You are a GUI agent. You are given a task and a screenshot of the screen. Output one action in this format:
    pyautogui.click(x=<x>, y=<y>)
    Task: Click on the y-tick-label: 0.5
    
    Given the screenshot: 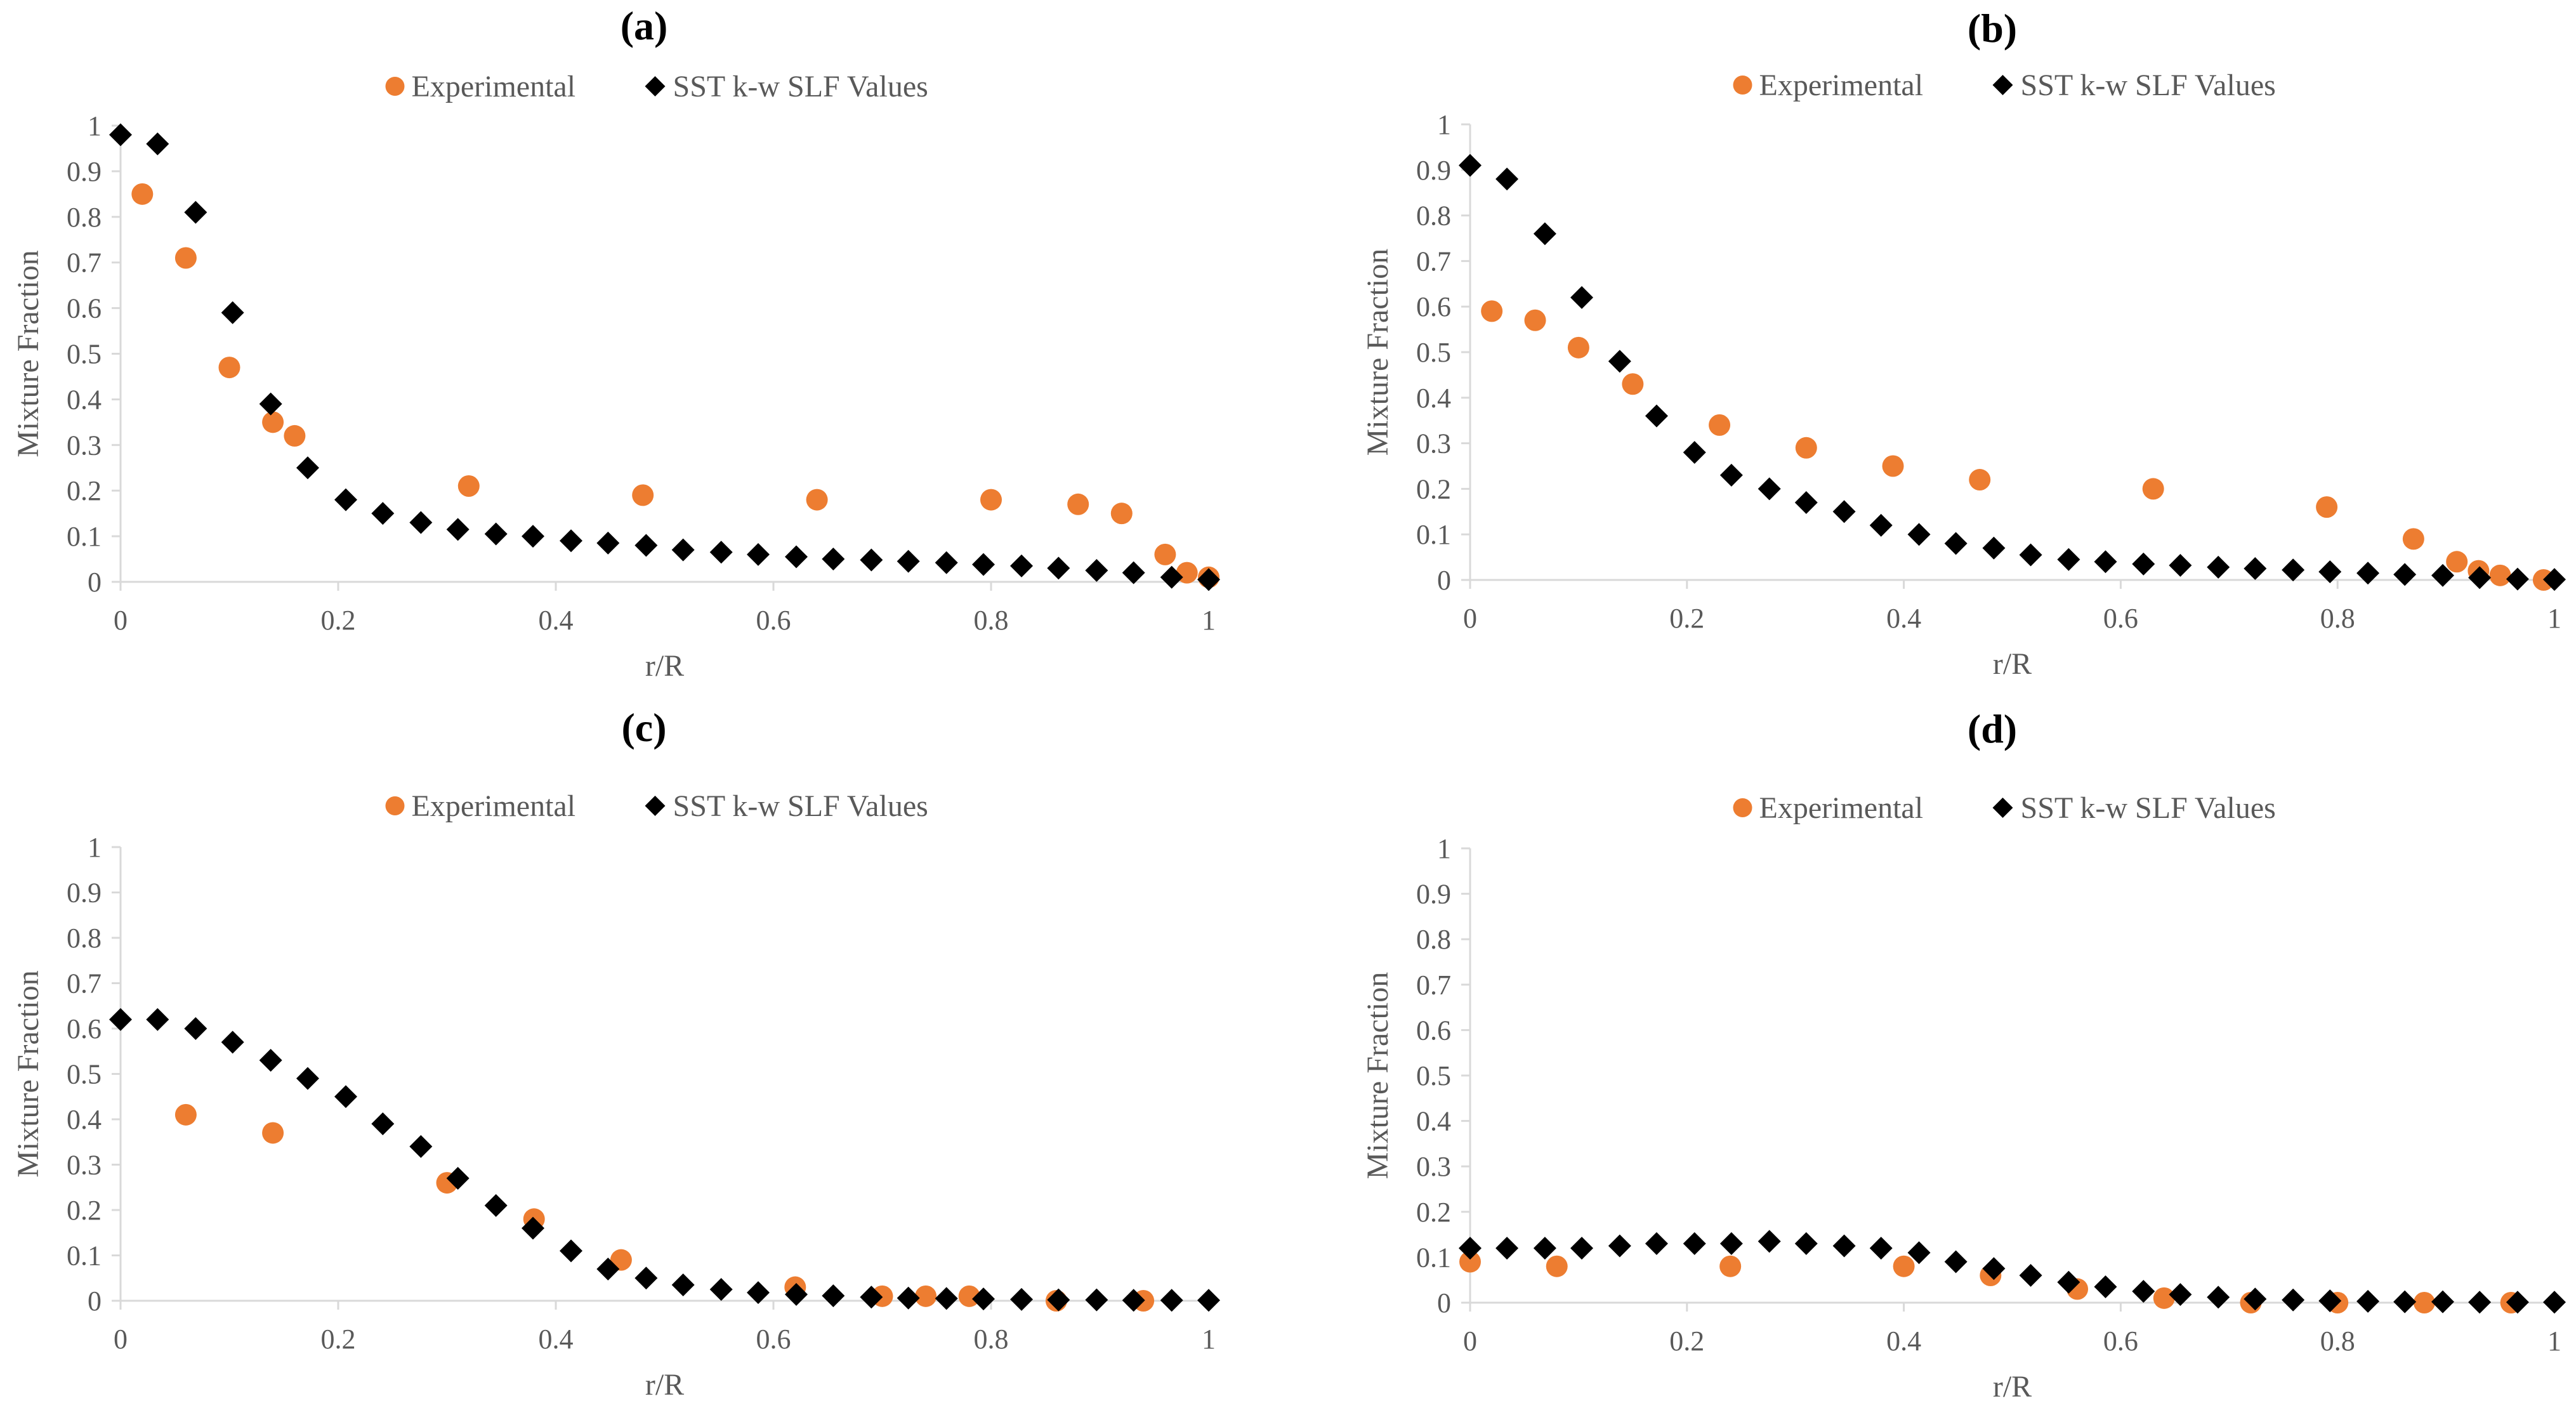 What is the action you would take?
    pyautogui.click(x=84, y=1074)
    